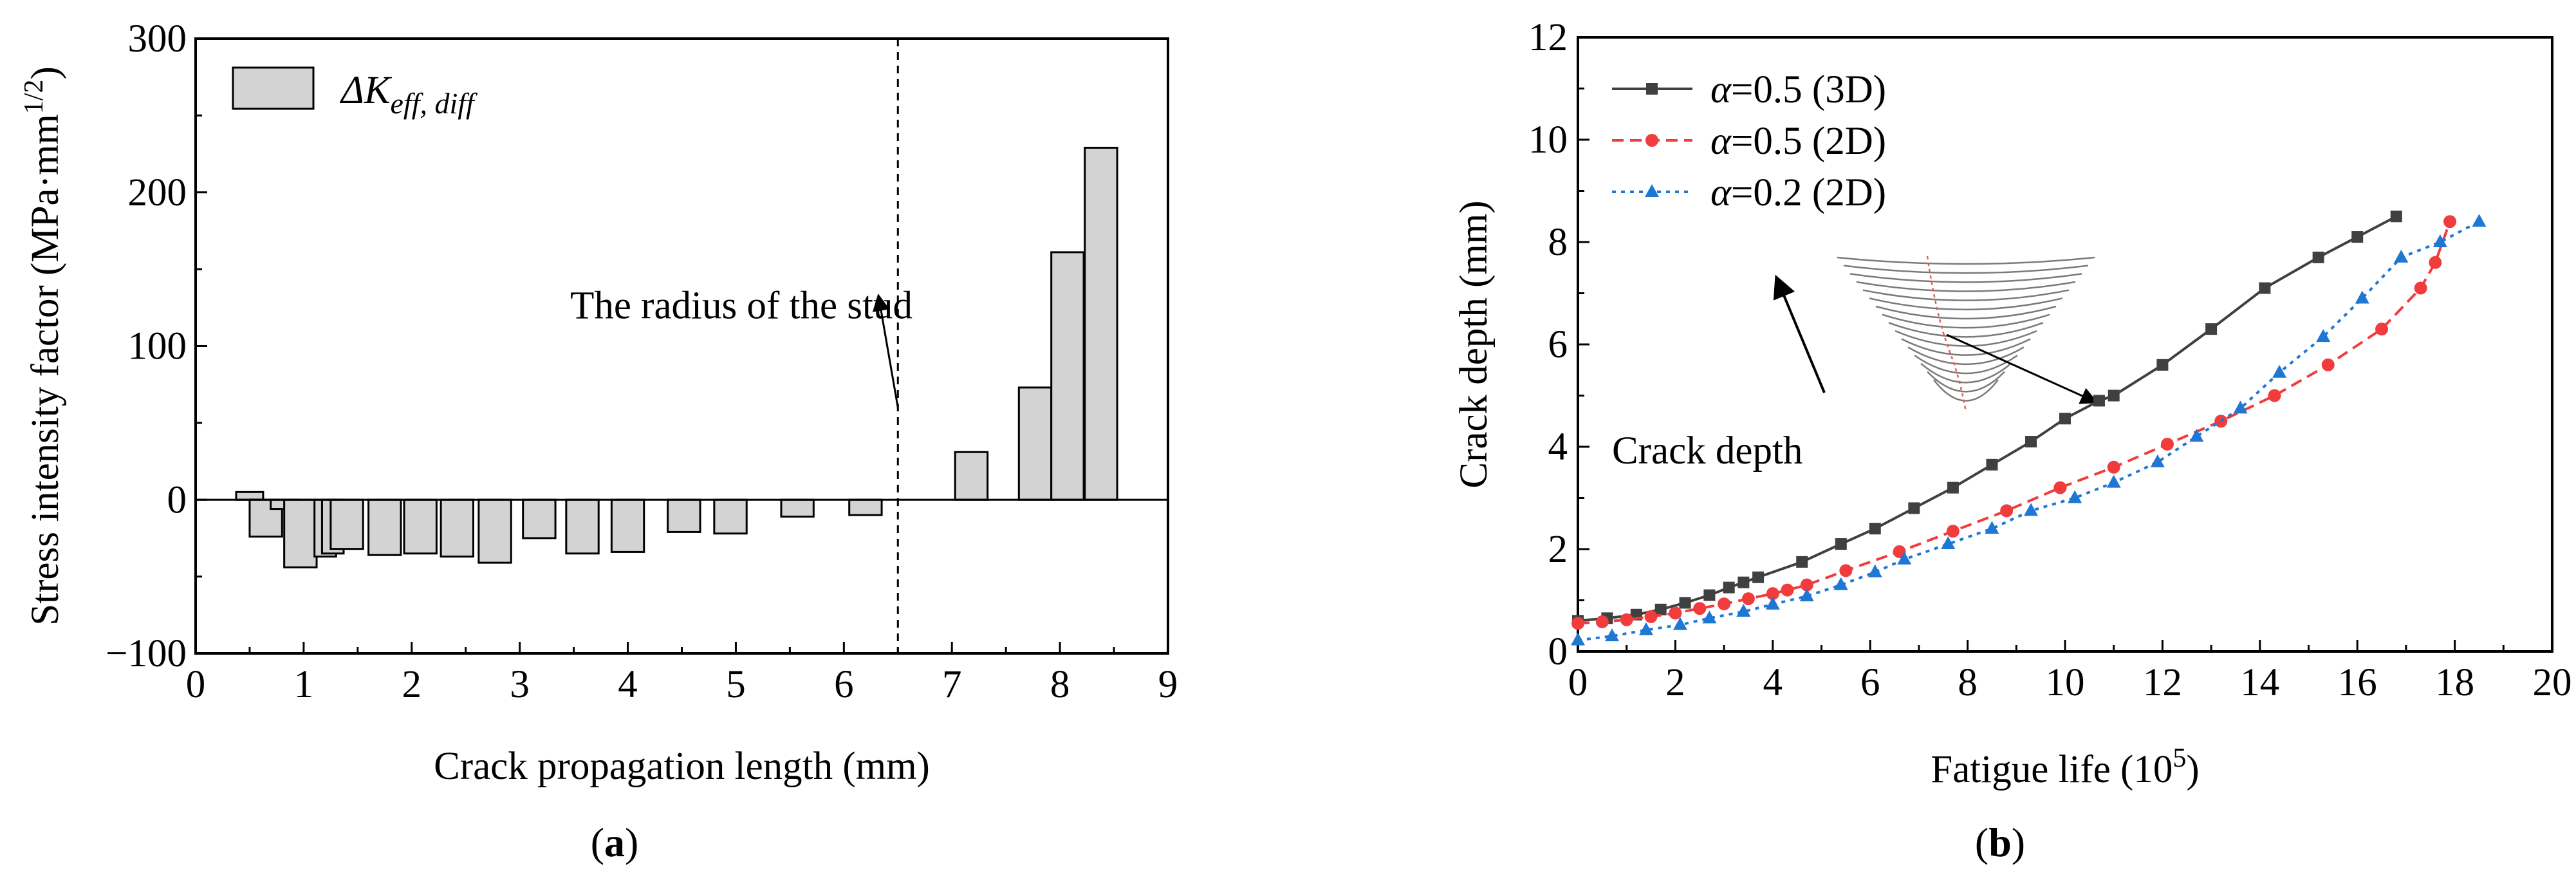 The width and height of the screenshot is (2576, 880). Describe the element at coordinates (1749, 89) in the screenshot. I see `legend-item-0: α=0.5 (3D)` at that location.